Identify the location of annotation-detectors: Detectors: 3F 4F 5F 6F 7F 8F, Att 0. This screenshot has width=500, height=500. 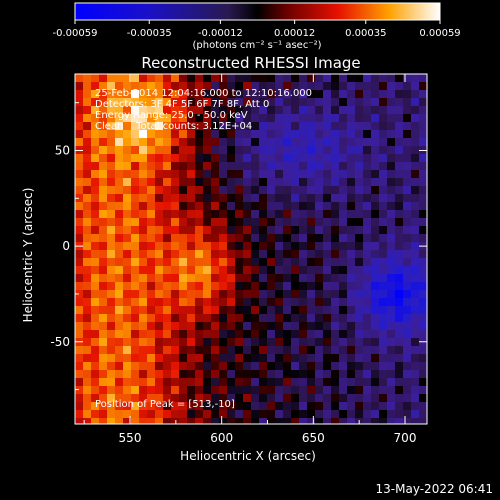
(182, 104).